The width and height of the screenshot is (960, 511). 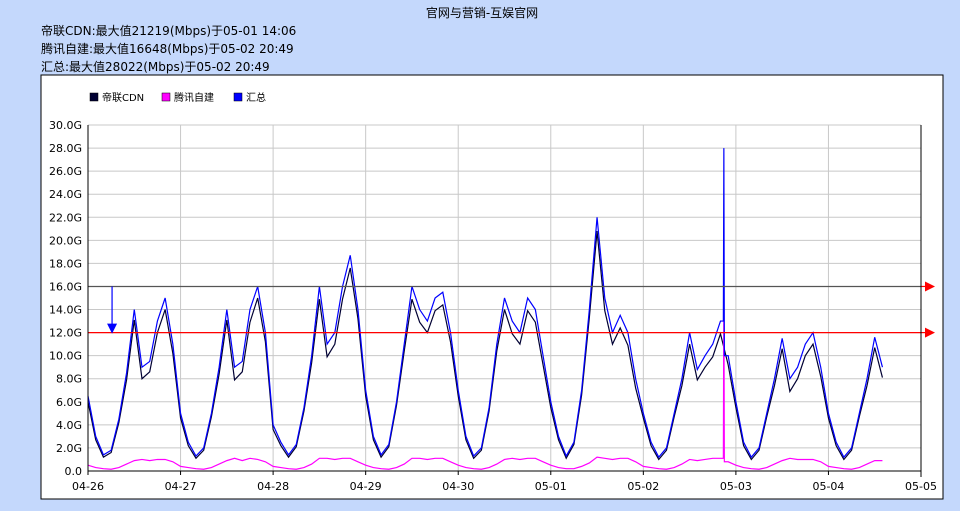 What do you see at coordinates (88, 486) in the screenshot?
I see `x-tick-label: 04-26` at bounding box center [88, 486].